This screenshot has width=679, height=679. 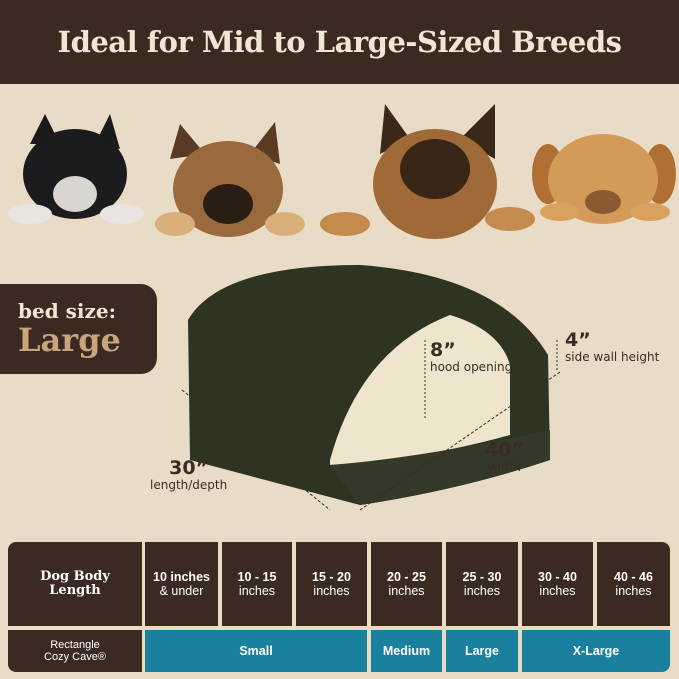 What do you see at coordinates (482, 651) in the screenshot?
I see `size-large: Large` at bounding box center [482, 651].